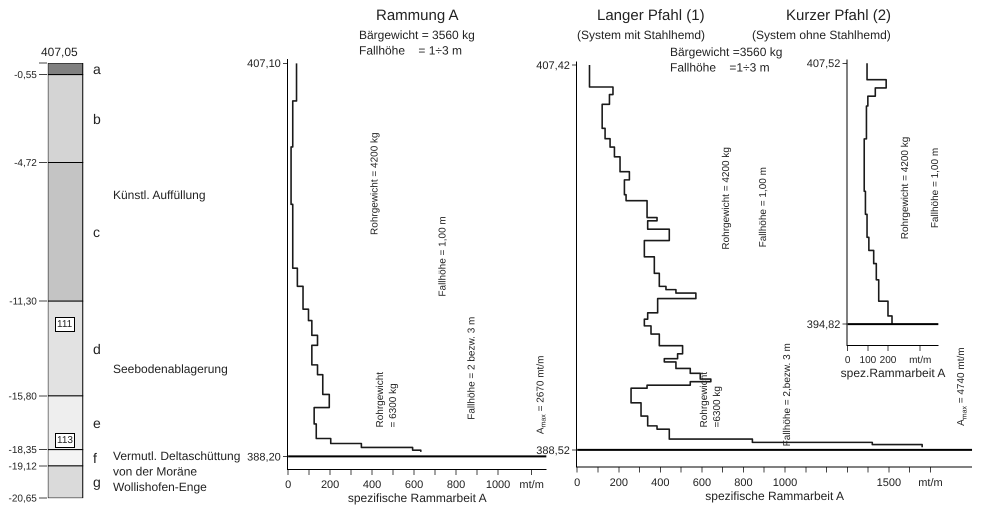 This screenshot has width=981, height=512. What do you see at coordinates (893, 373) in the screenshot?
I see `x-axis-title: spez.Rammarbeit A` at bounding box center [893, 373].